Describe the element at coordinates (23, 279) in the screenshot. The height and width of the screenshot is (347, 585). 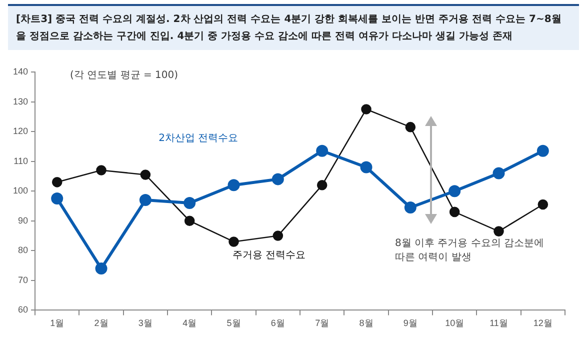
I see `y-tick-label: 70` at that location.